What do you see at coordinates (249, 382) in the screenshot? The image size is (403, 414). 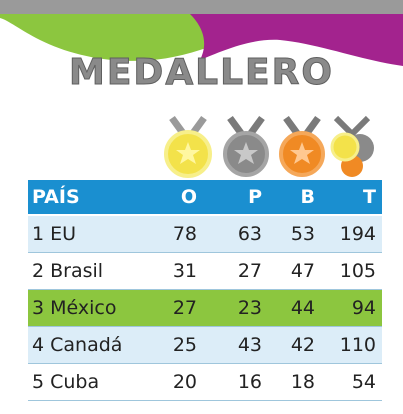 I see `count-cell: 16` at bounding box center [249, 382].